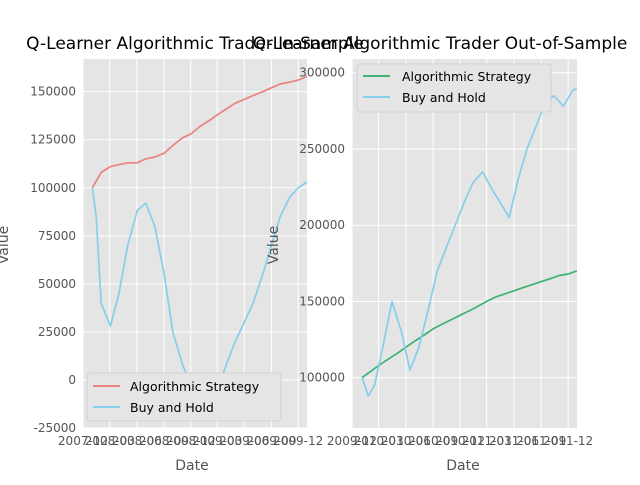 This screenshot has width=640, height=485. What do you see at coordinates (53, 140) in the screenshot?
I see `y-tick-label: 125000` at bounding box center [53, 140].